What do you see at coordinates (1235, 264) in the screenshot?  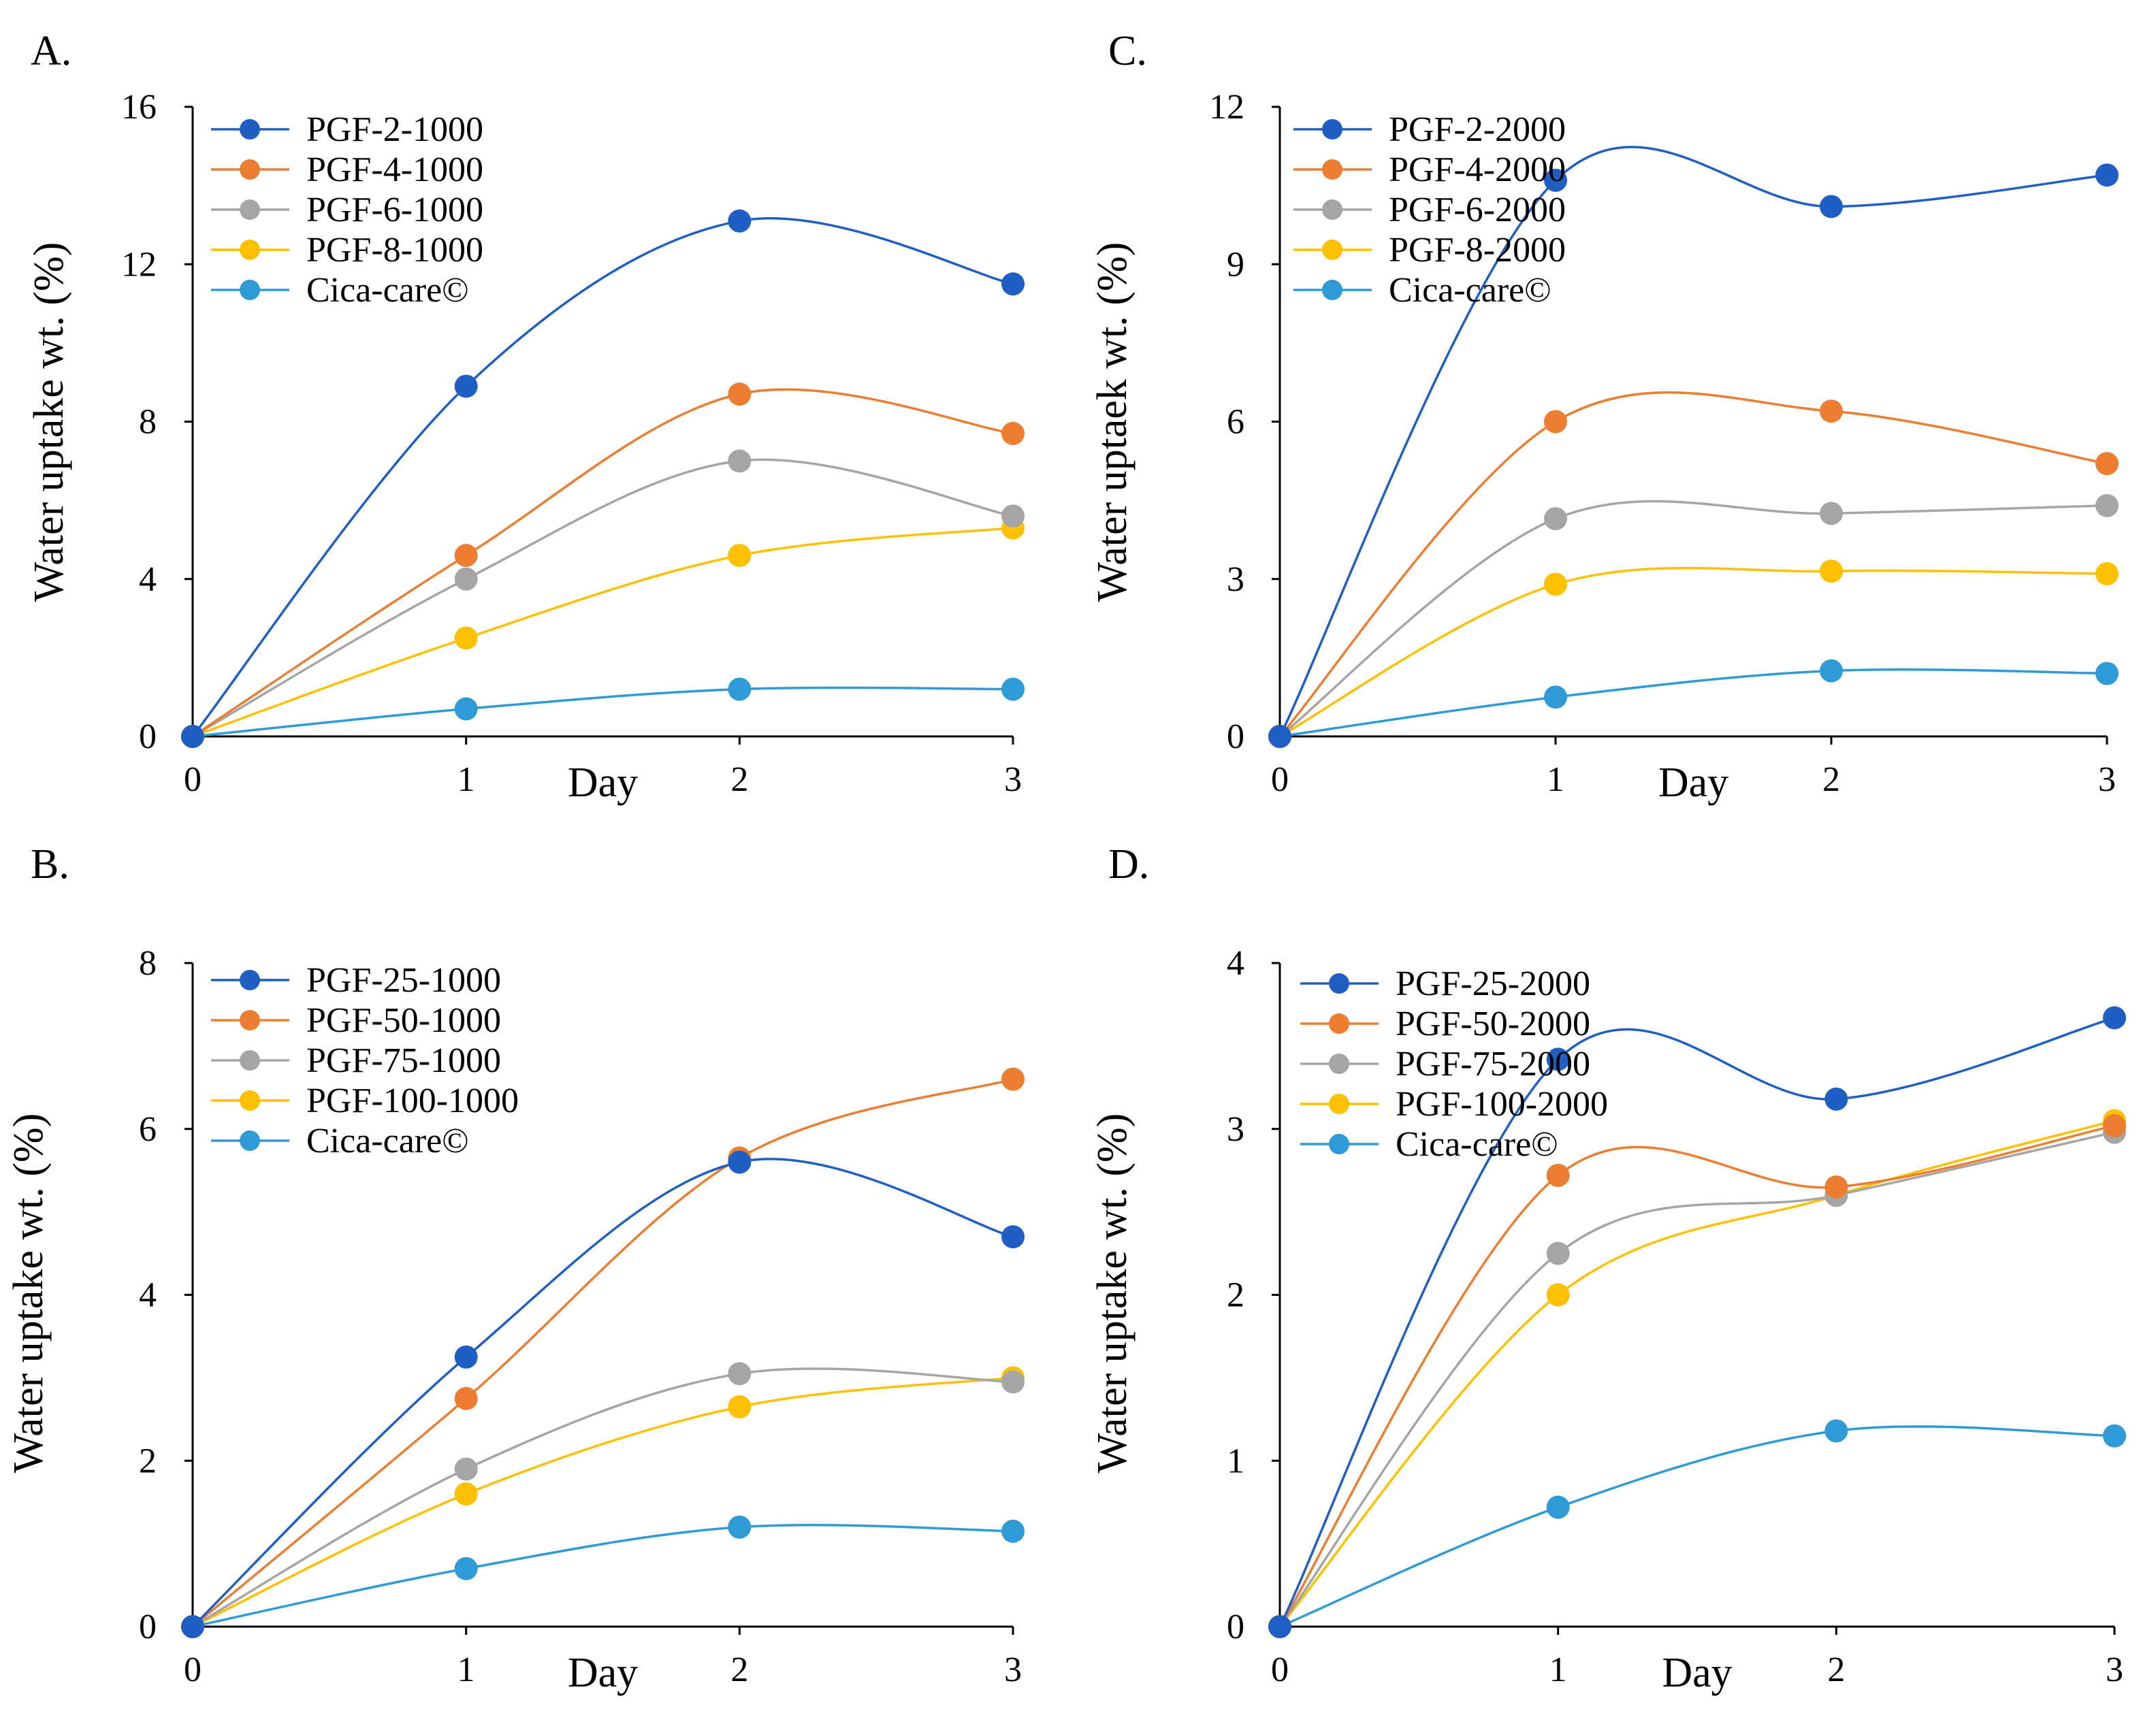 I see `y-tick-label: 9` at bounding box center [1235, 264].